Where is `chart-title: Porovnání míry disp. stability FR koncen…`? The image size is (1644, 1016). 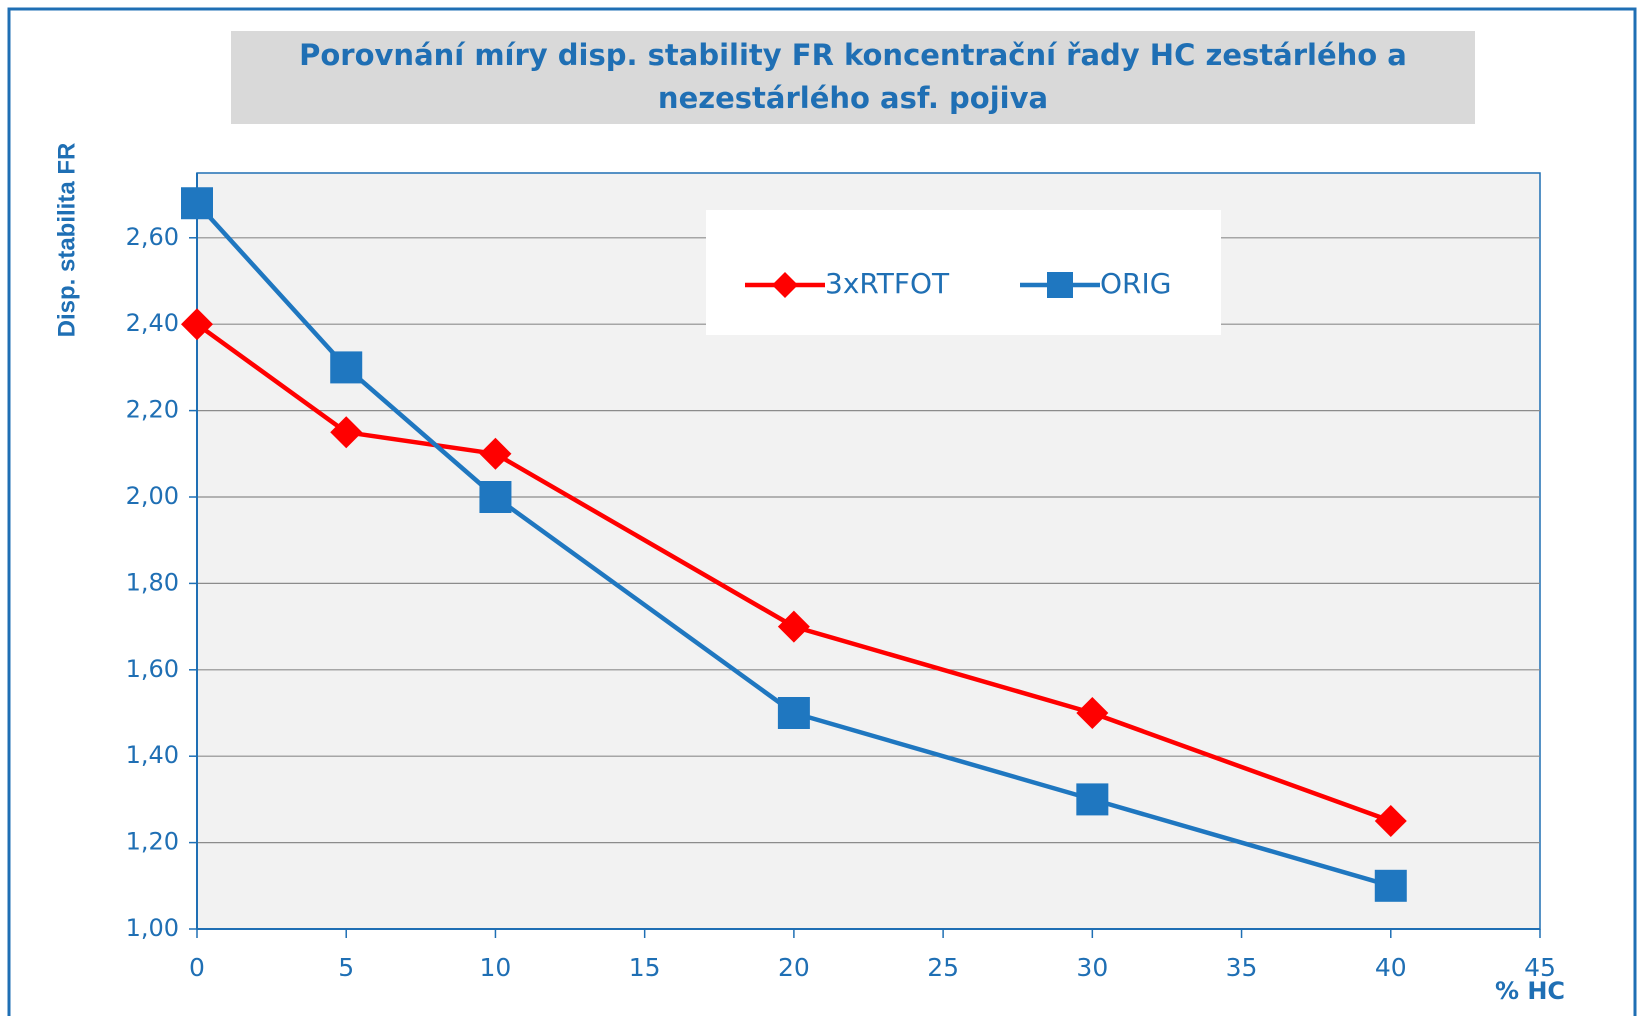 chart-title: Porovnání míry disp. stability FR koncen… is located at coordinates (853, 55).